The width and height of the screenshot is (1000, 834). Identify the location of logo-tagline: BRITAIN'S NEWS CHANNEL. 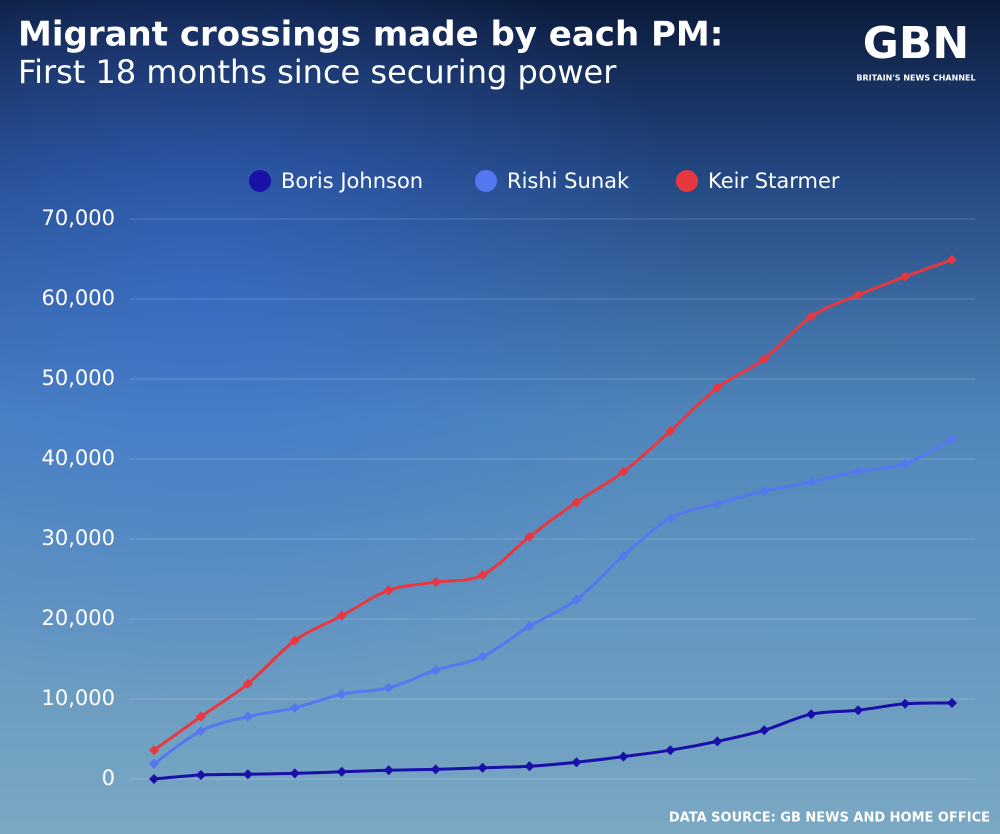
(915, 78).